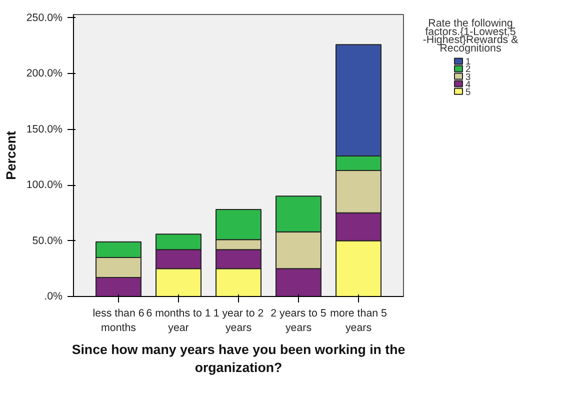  I want to click on legend-label: 1, so click(468, 61).